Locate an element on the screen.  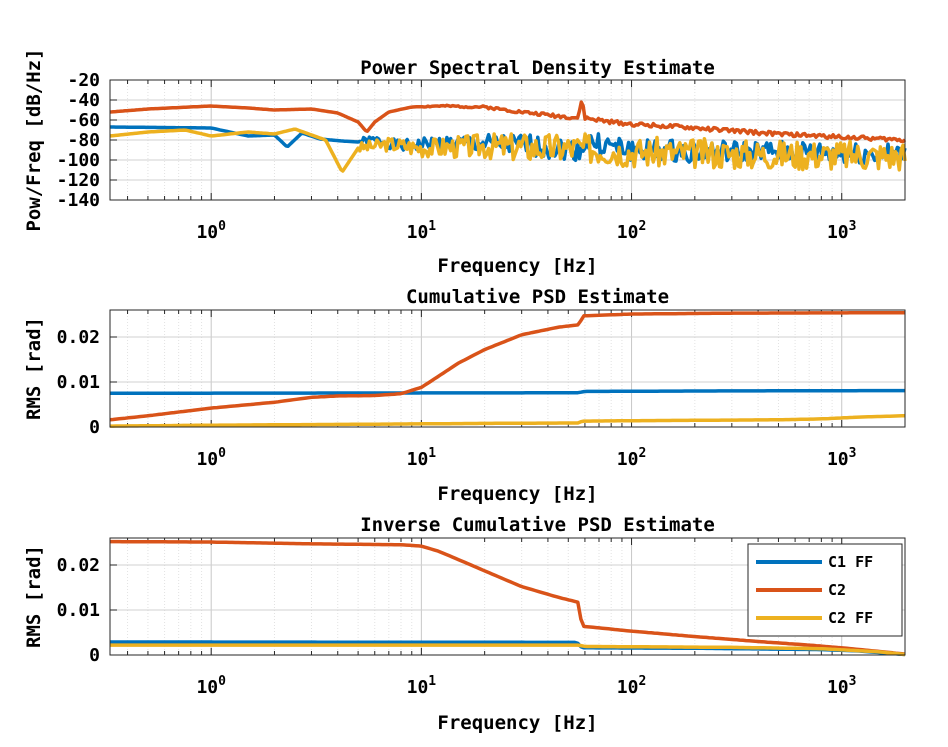
y-tick-label: -60 is located at coordinates (83, 120).